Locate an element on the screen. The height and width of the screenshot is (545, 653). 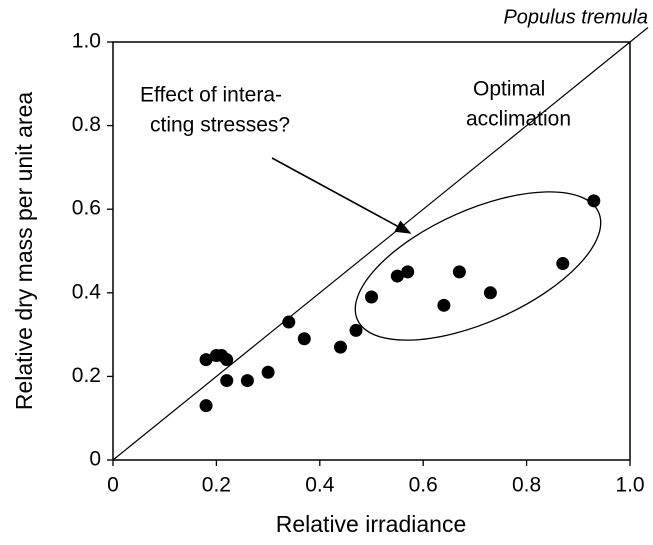
x-tick-label: 0.8 is located at coordinates (526, 485).